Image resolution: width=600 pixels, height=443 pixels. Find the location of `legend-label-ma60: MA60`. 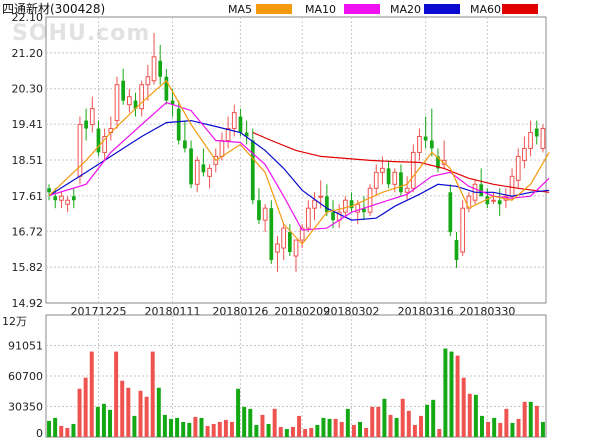

legend-label-ma60: MA60 is located at coordinates (485, 9).